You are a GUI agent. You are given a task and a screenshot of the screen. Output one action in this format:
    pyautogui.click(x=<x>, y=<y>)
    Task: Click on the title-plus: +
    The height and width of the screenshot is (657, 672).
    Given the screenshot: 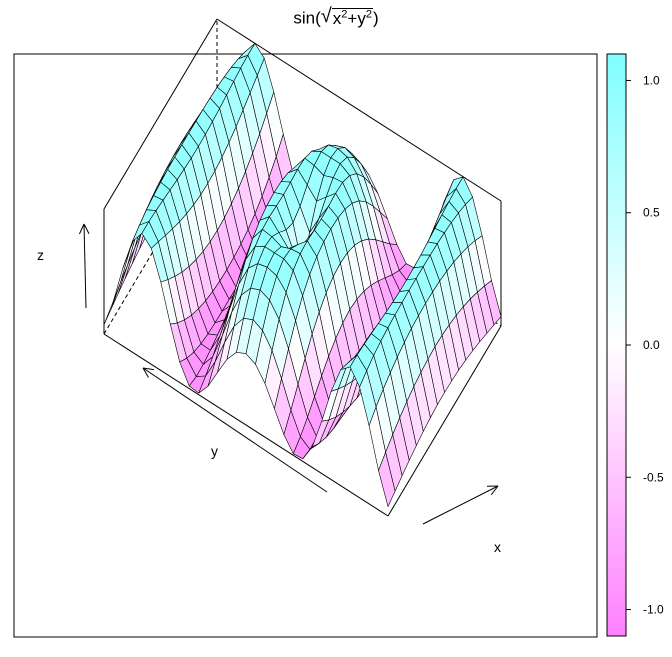 What is the action you would take?
    pyautogui.click(x=352, y=18)
    